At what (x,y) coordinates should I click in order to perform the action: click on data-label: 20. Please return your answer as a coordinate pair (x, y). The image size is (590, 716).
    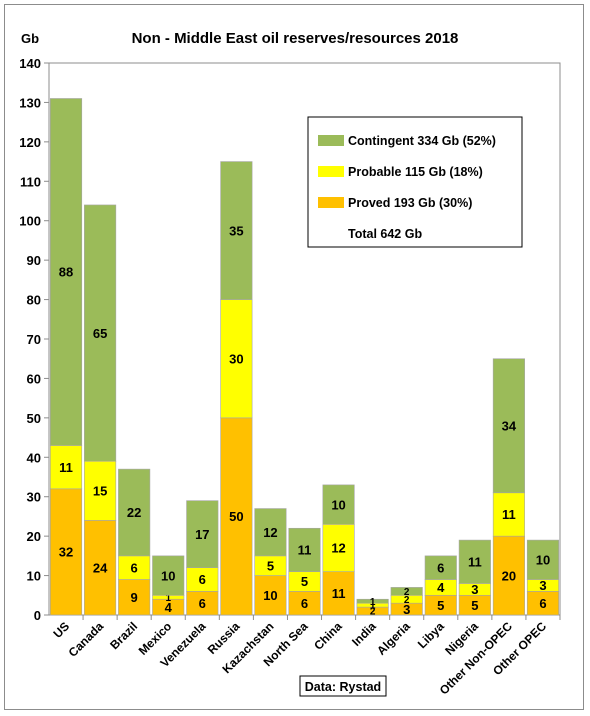
    Looking at the image, I should click on (509, 575).